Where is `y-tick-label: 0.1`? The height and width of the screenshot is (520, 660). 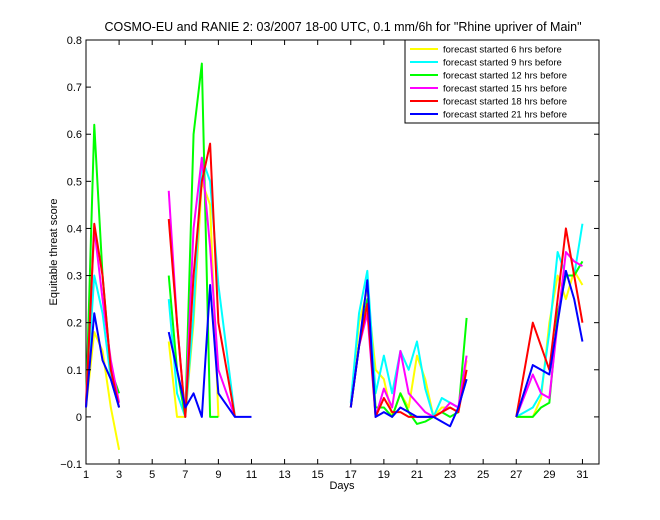 y-tick-label: 0.1 is located at coordinates (74, 371).